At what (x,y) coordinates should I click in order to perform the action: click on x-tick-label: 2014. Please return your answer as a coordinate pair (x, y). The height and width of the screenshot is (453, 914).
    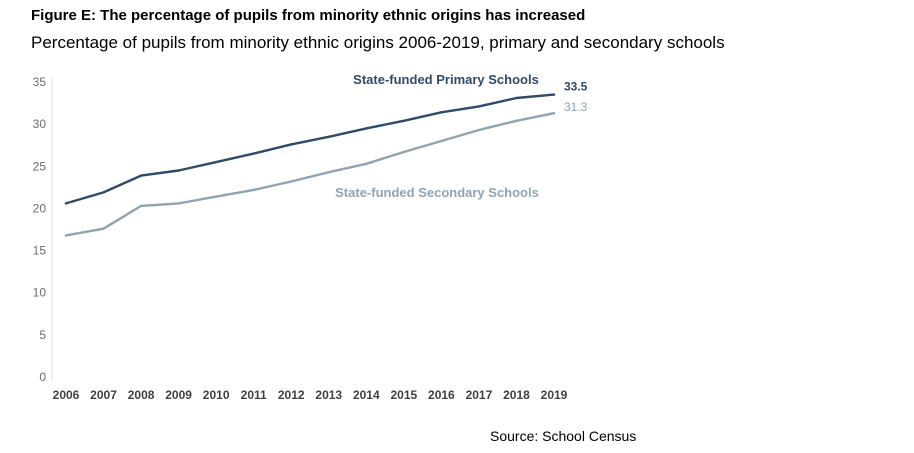
    Looking at the image, I should click on (366, 395).